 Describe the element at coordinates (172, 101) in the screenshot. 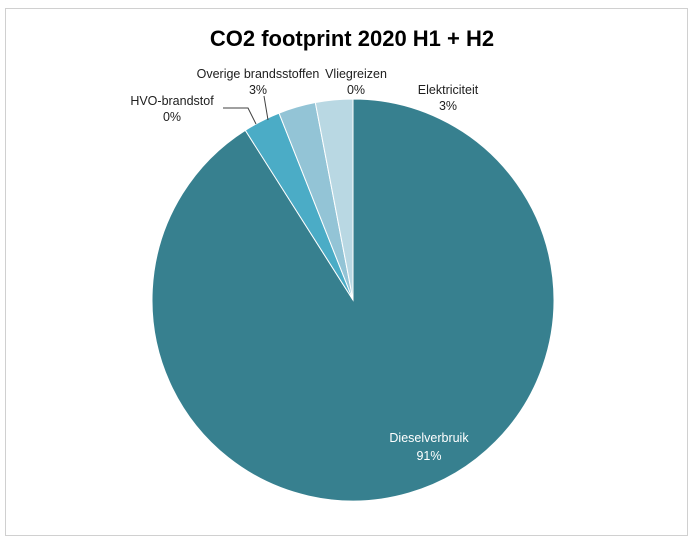

I see `slice-label-name-hvo: HVO-brandstof` at that location.